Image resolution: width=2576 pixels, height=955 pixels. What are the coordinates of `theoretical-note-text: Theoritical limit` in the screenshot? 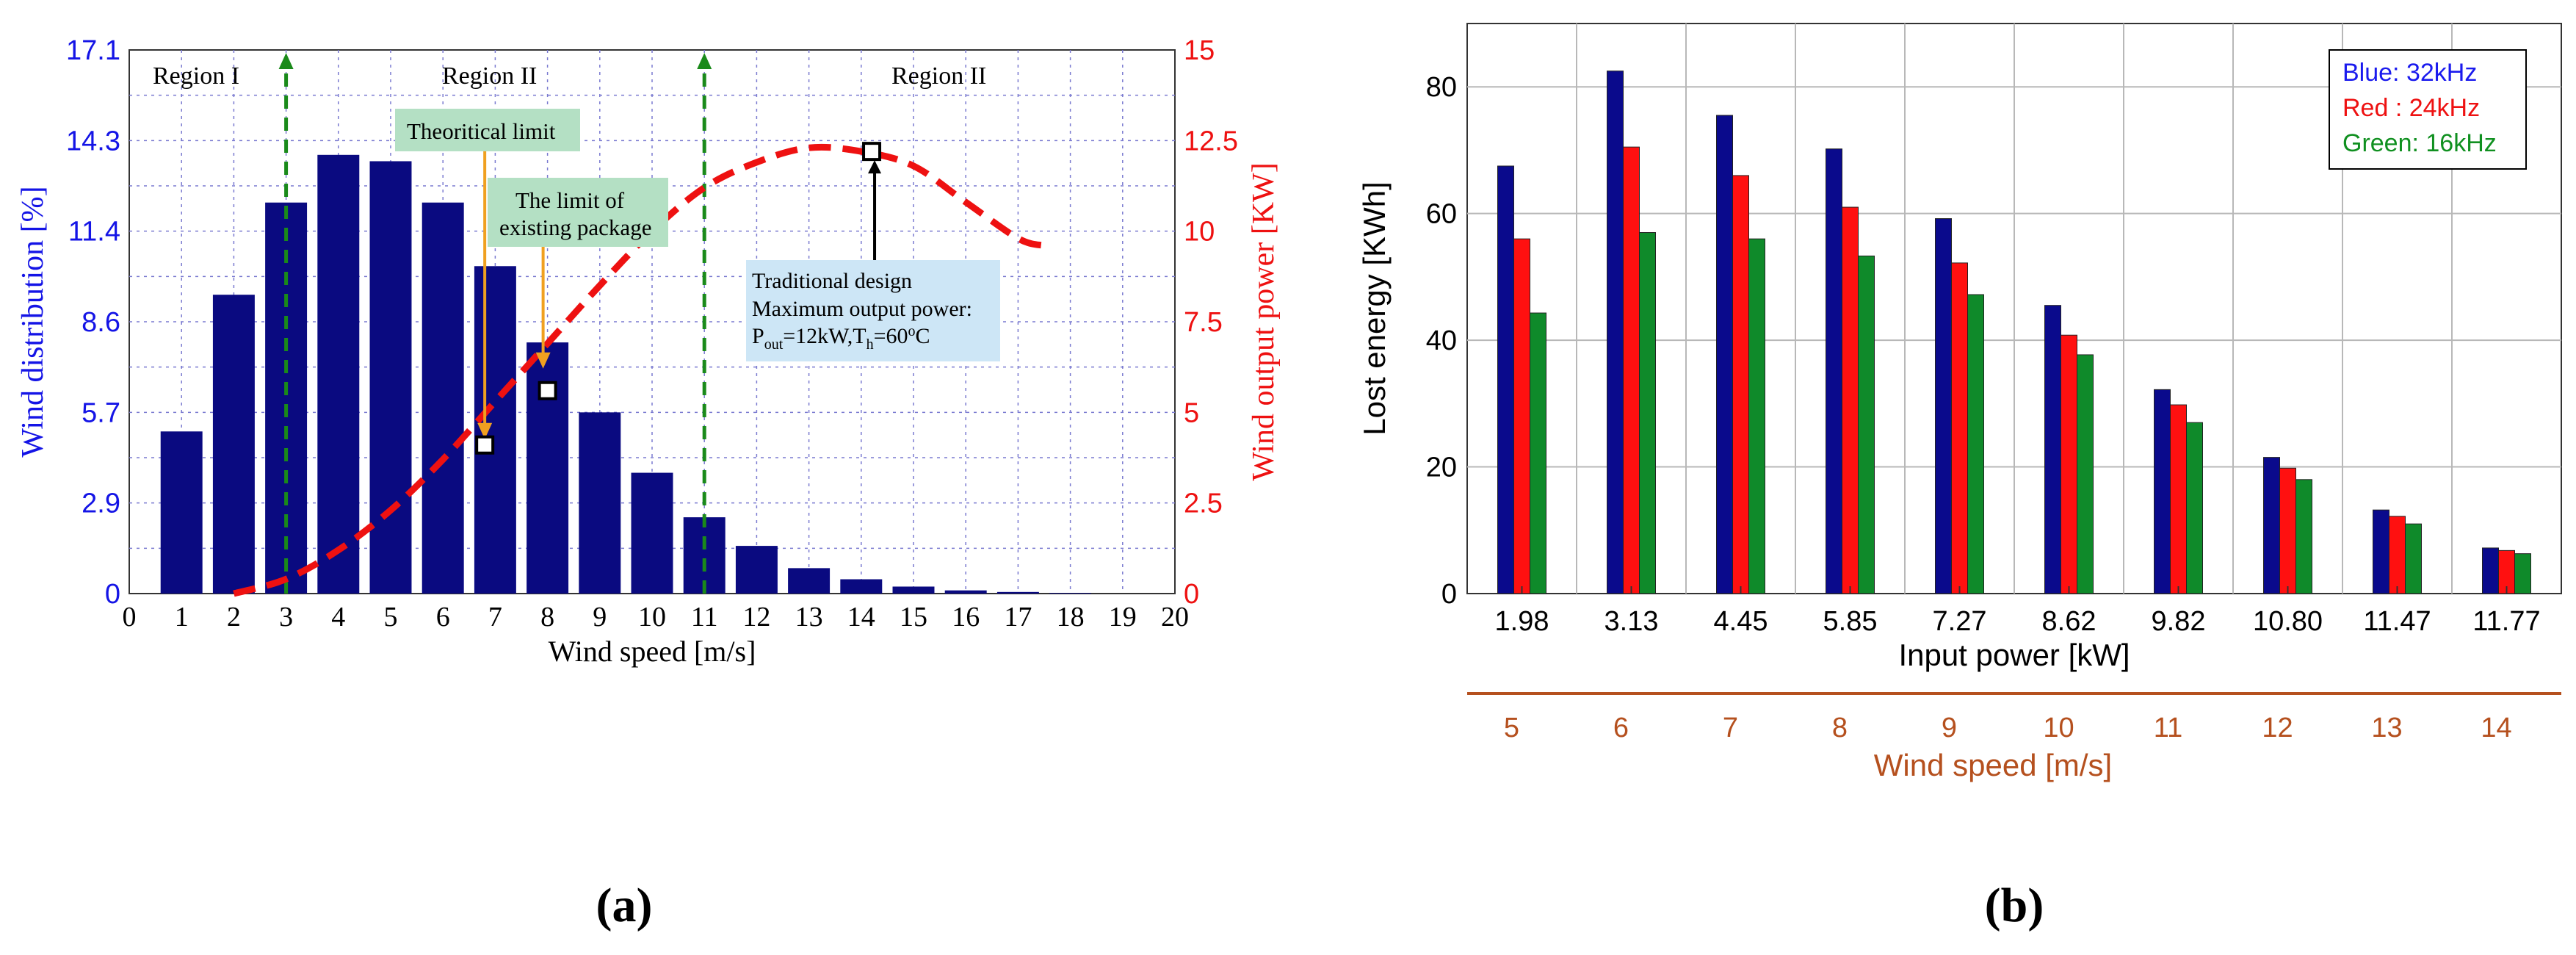 It's located at (481, 131).